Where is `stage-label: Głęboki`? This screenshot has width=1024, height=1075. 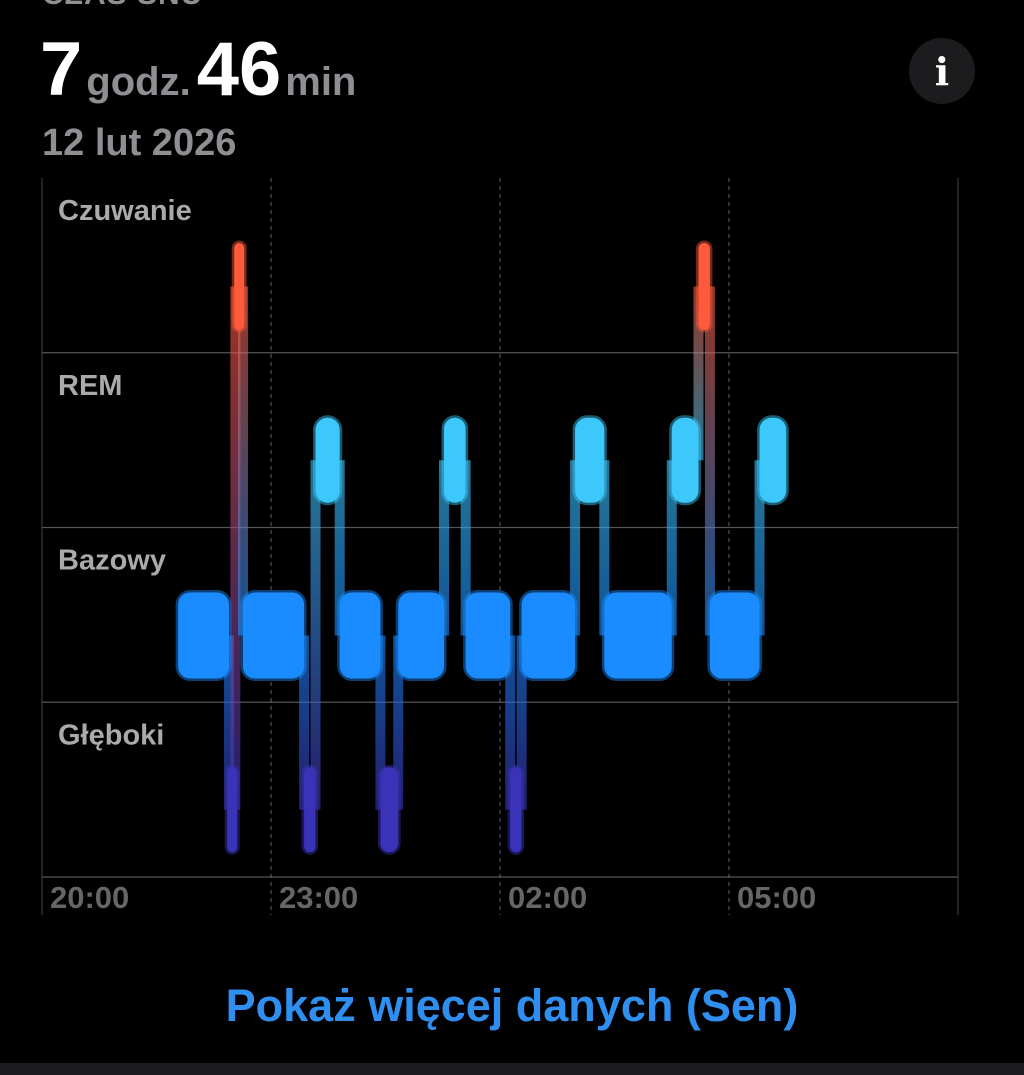
stage-label: Głęboki is located at coordinates (111, 735).